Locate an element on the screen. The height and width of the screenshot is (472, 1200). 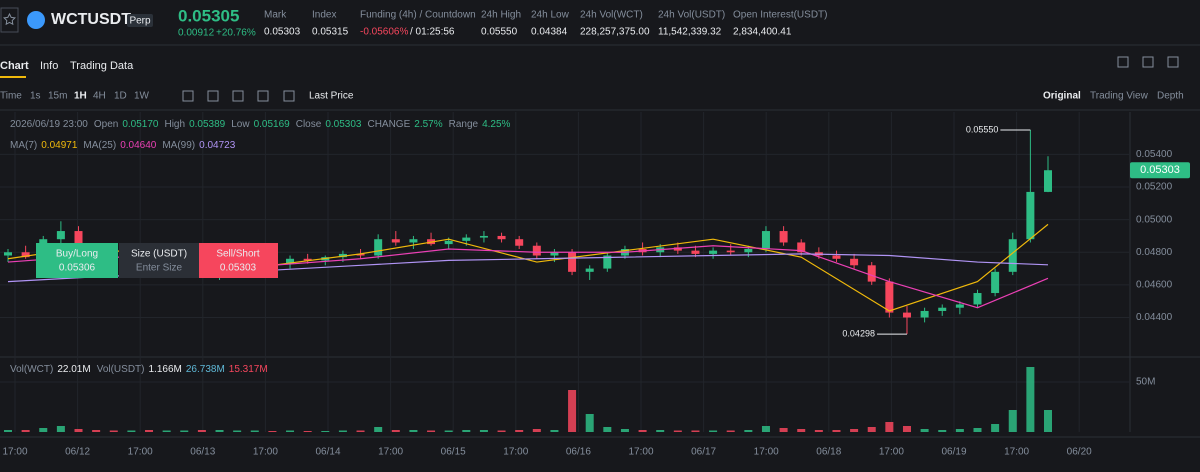
info-text: CHANGE is located at coordinates (388, 124).